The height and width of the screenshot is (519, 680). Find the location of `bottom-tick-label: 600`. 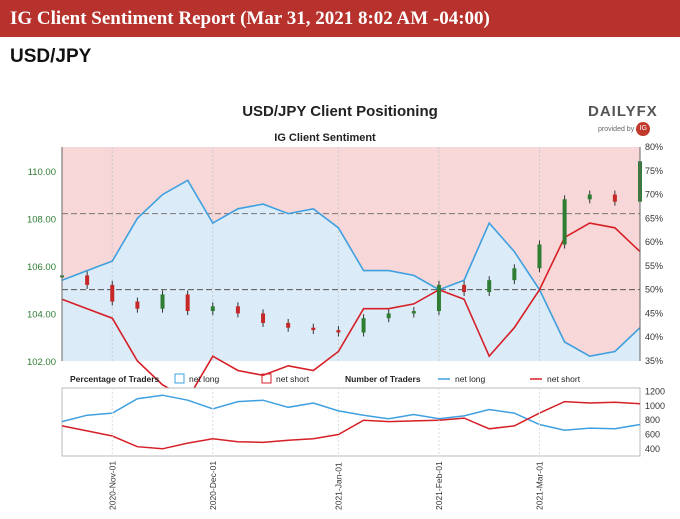

bottom-tick-label: 600 is located at coordinates (652, 435).